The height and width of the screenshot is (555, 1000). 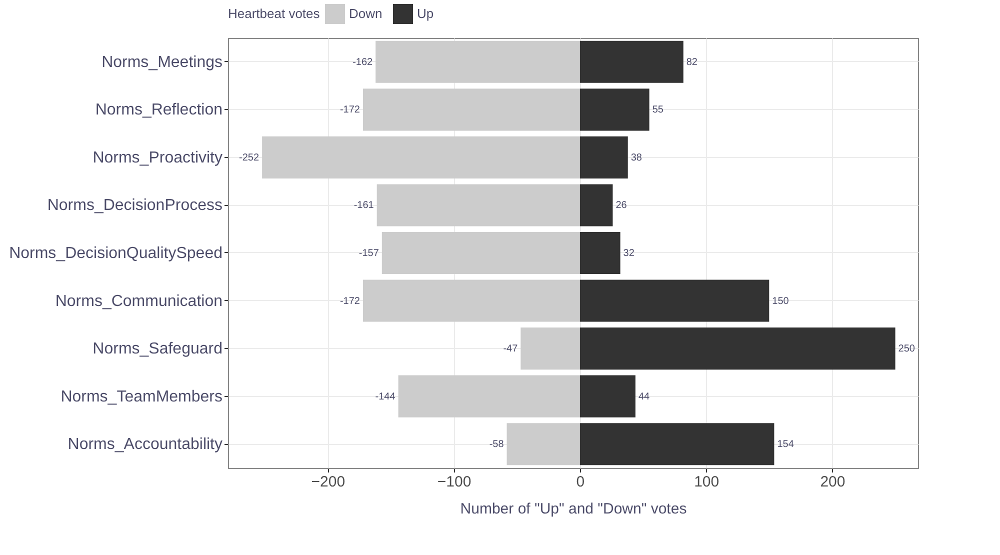 What do you see at coordinates (274, 13) in the screenshot?
I see `legend-title: Heartbeat votes` at bounding box center [274, 13].